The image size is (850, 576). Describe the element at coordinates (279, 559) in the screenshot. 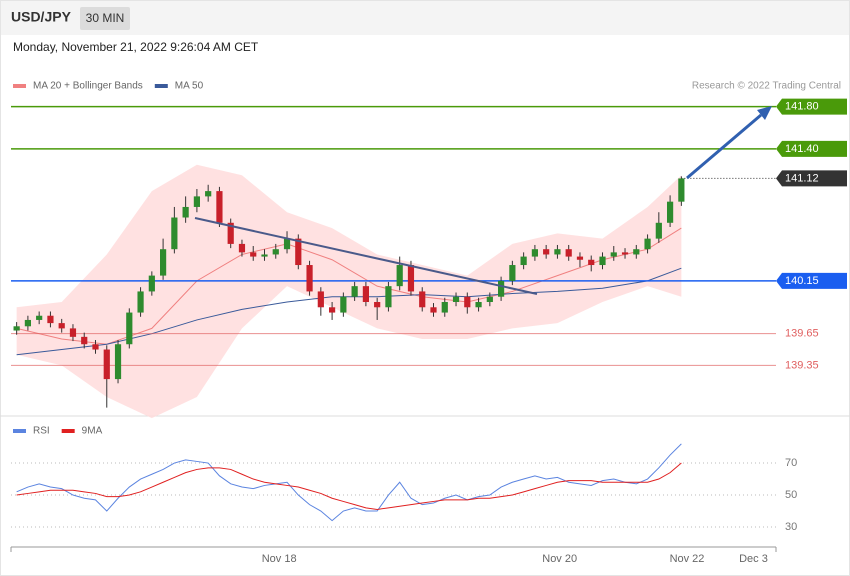

I see `x-tick-label: Nov 18` at that location.